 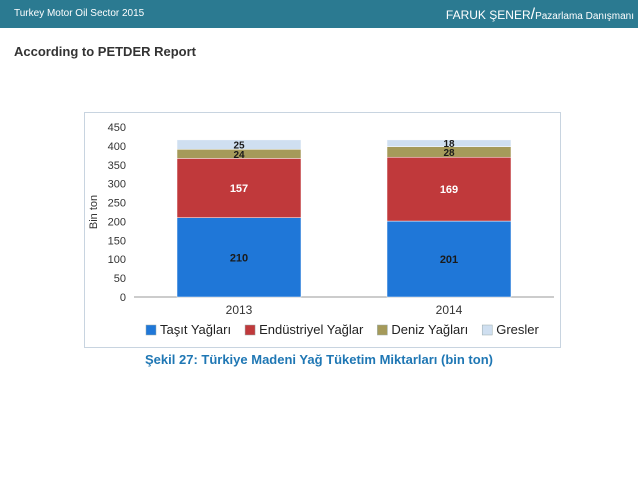 What do you see at coordinates (117, 147) in the screenshot?
I see `y-tick-label: 400` at bounding box center [117, 147].